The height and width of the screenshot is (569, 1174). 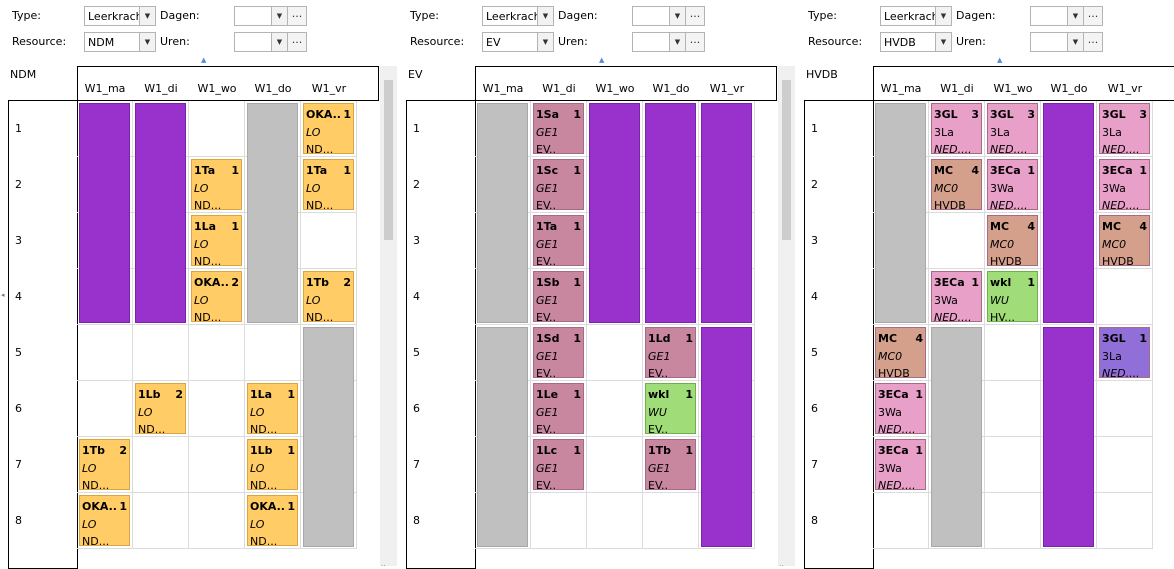 What do you see at coordinates (503, 88) in the screenshot?
I see `day-header: W1_ma` at bounding box center [503, 88].